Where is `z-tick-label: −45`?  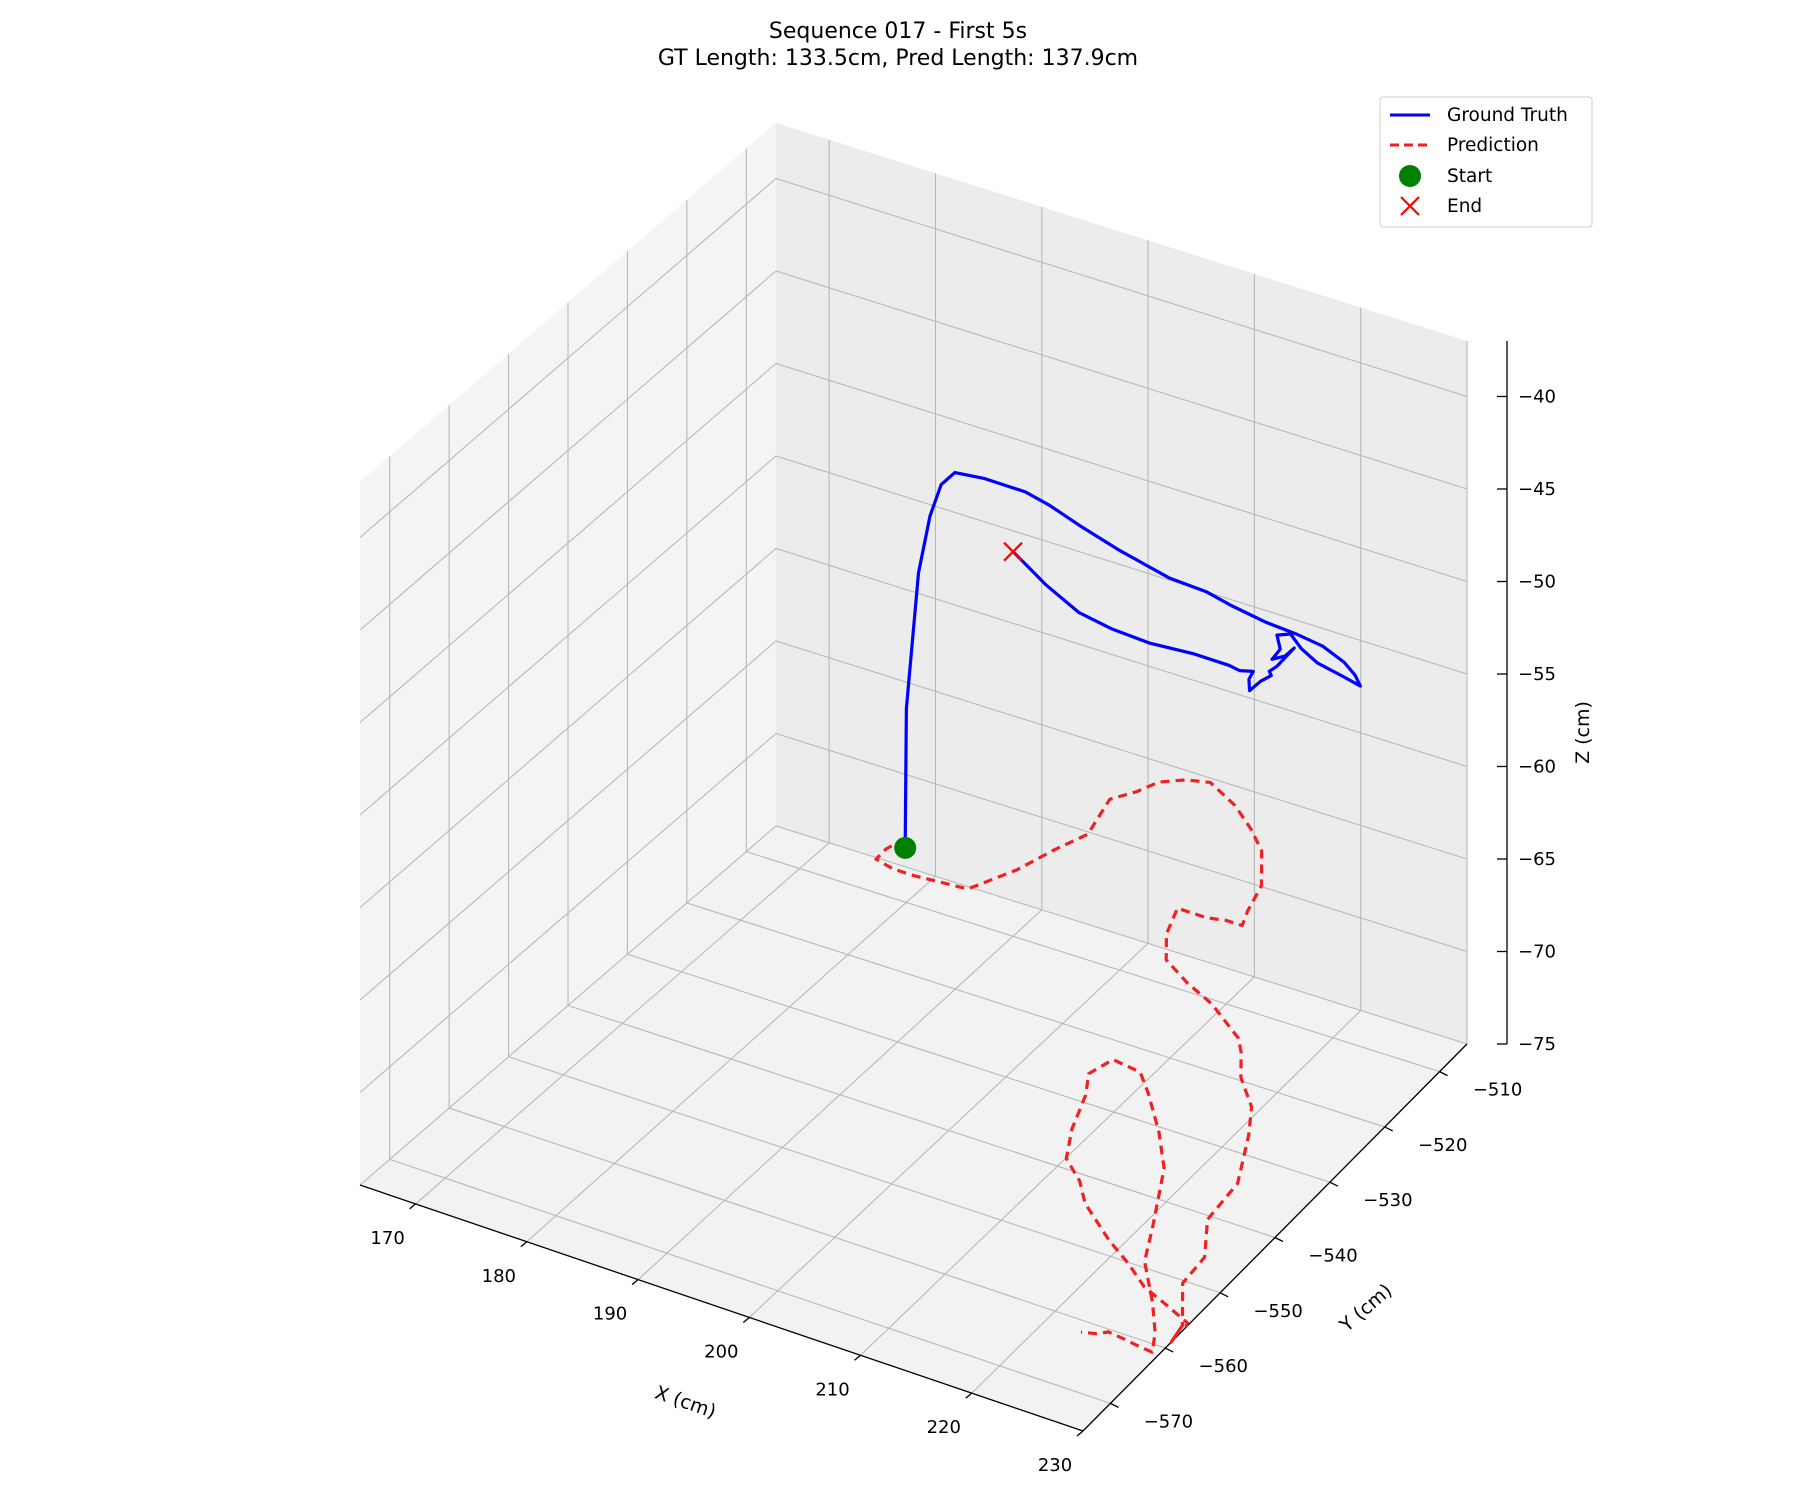
z-tick-label: −45 is located at coordinates (1537, 489).